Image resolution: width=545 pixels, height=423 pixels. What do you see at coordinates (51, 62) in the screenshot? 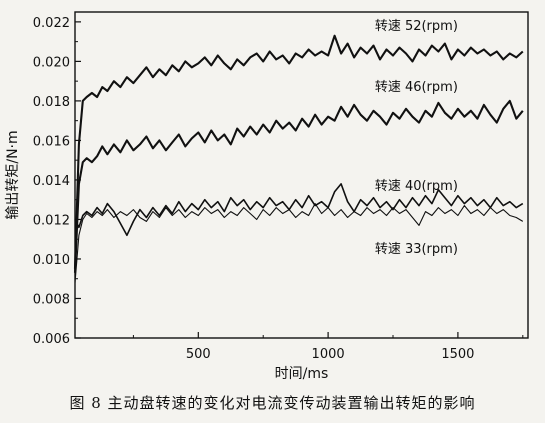
I see `y-tick-label: 0.020` at bounding box center [51, 62].